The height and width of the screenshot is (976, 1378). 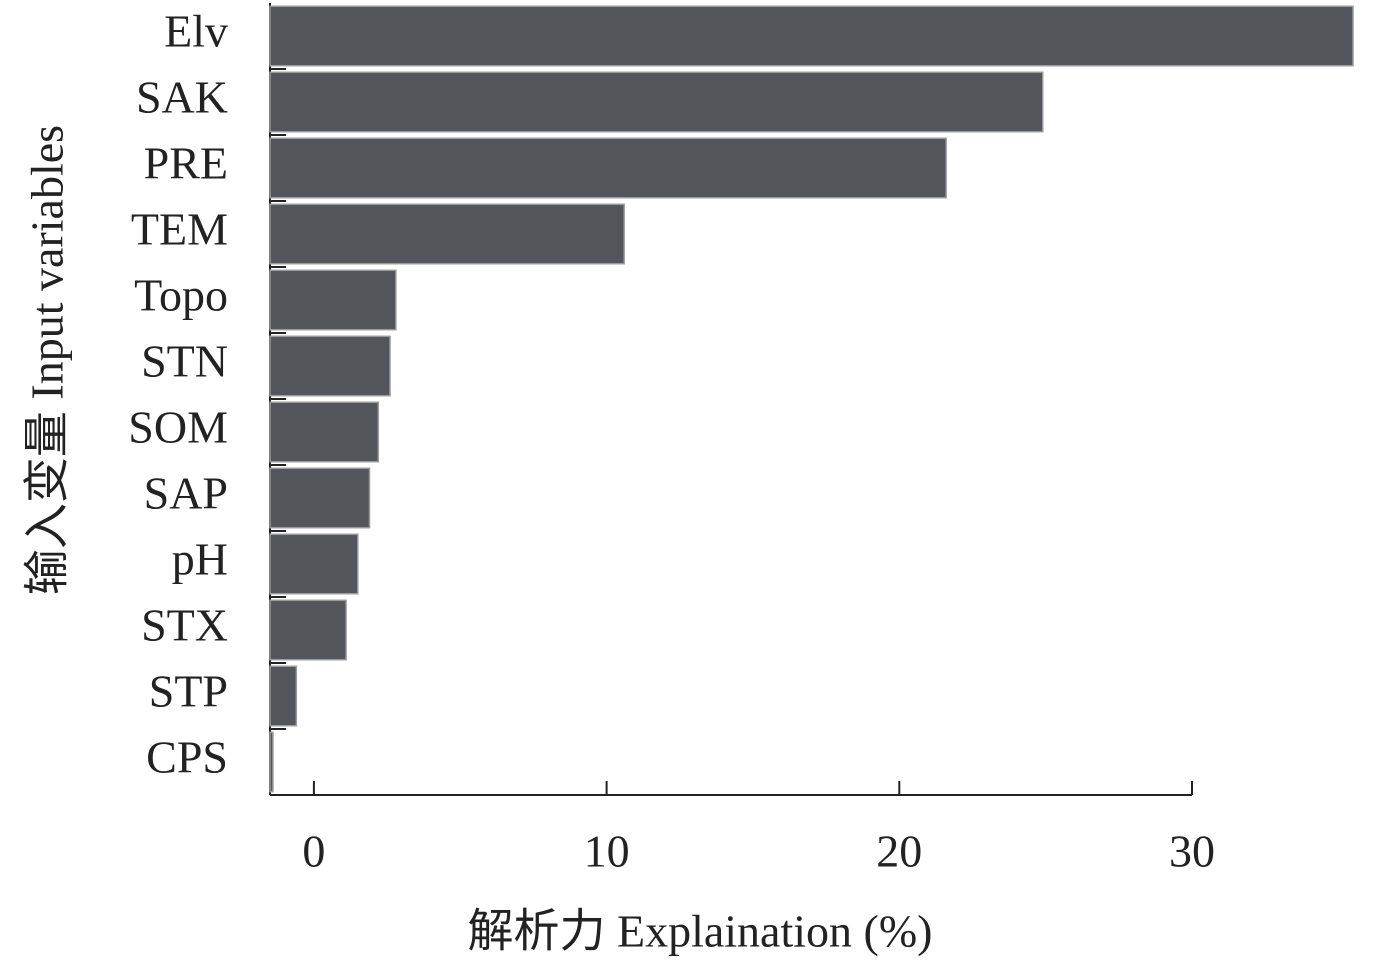 I want to click on y-tick-label: SAP, so click(x=186, y=493).